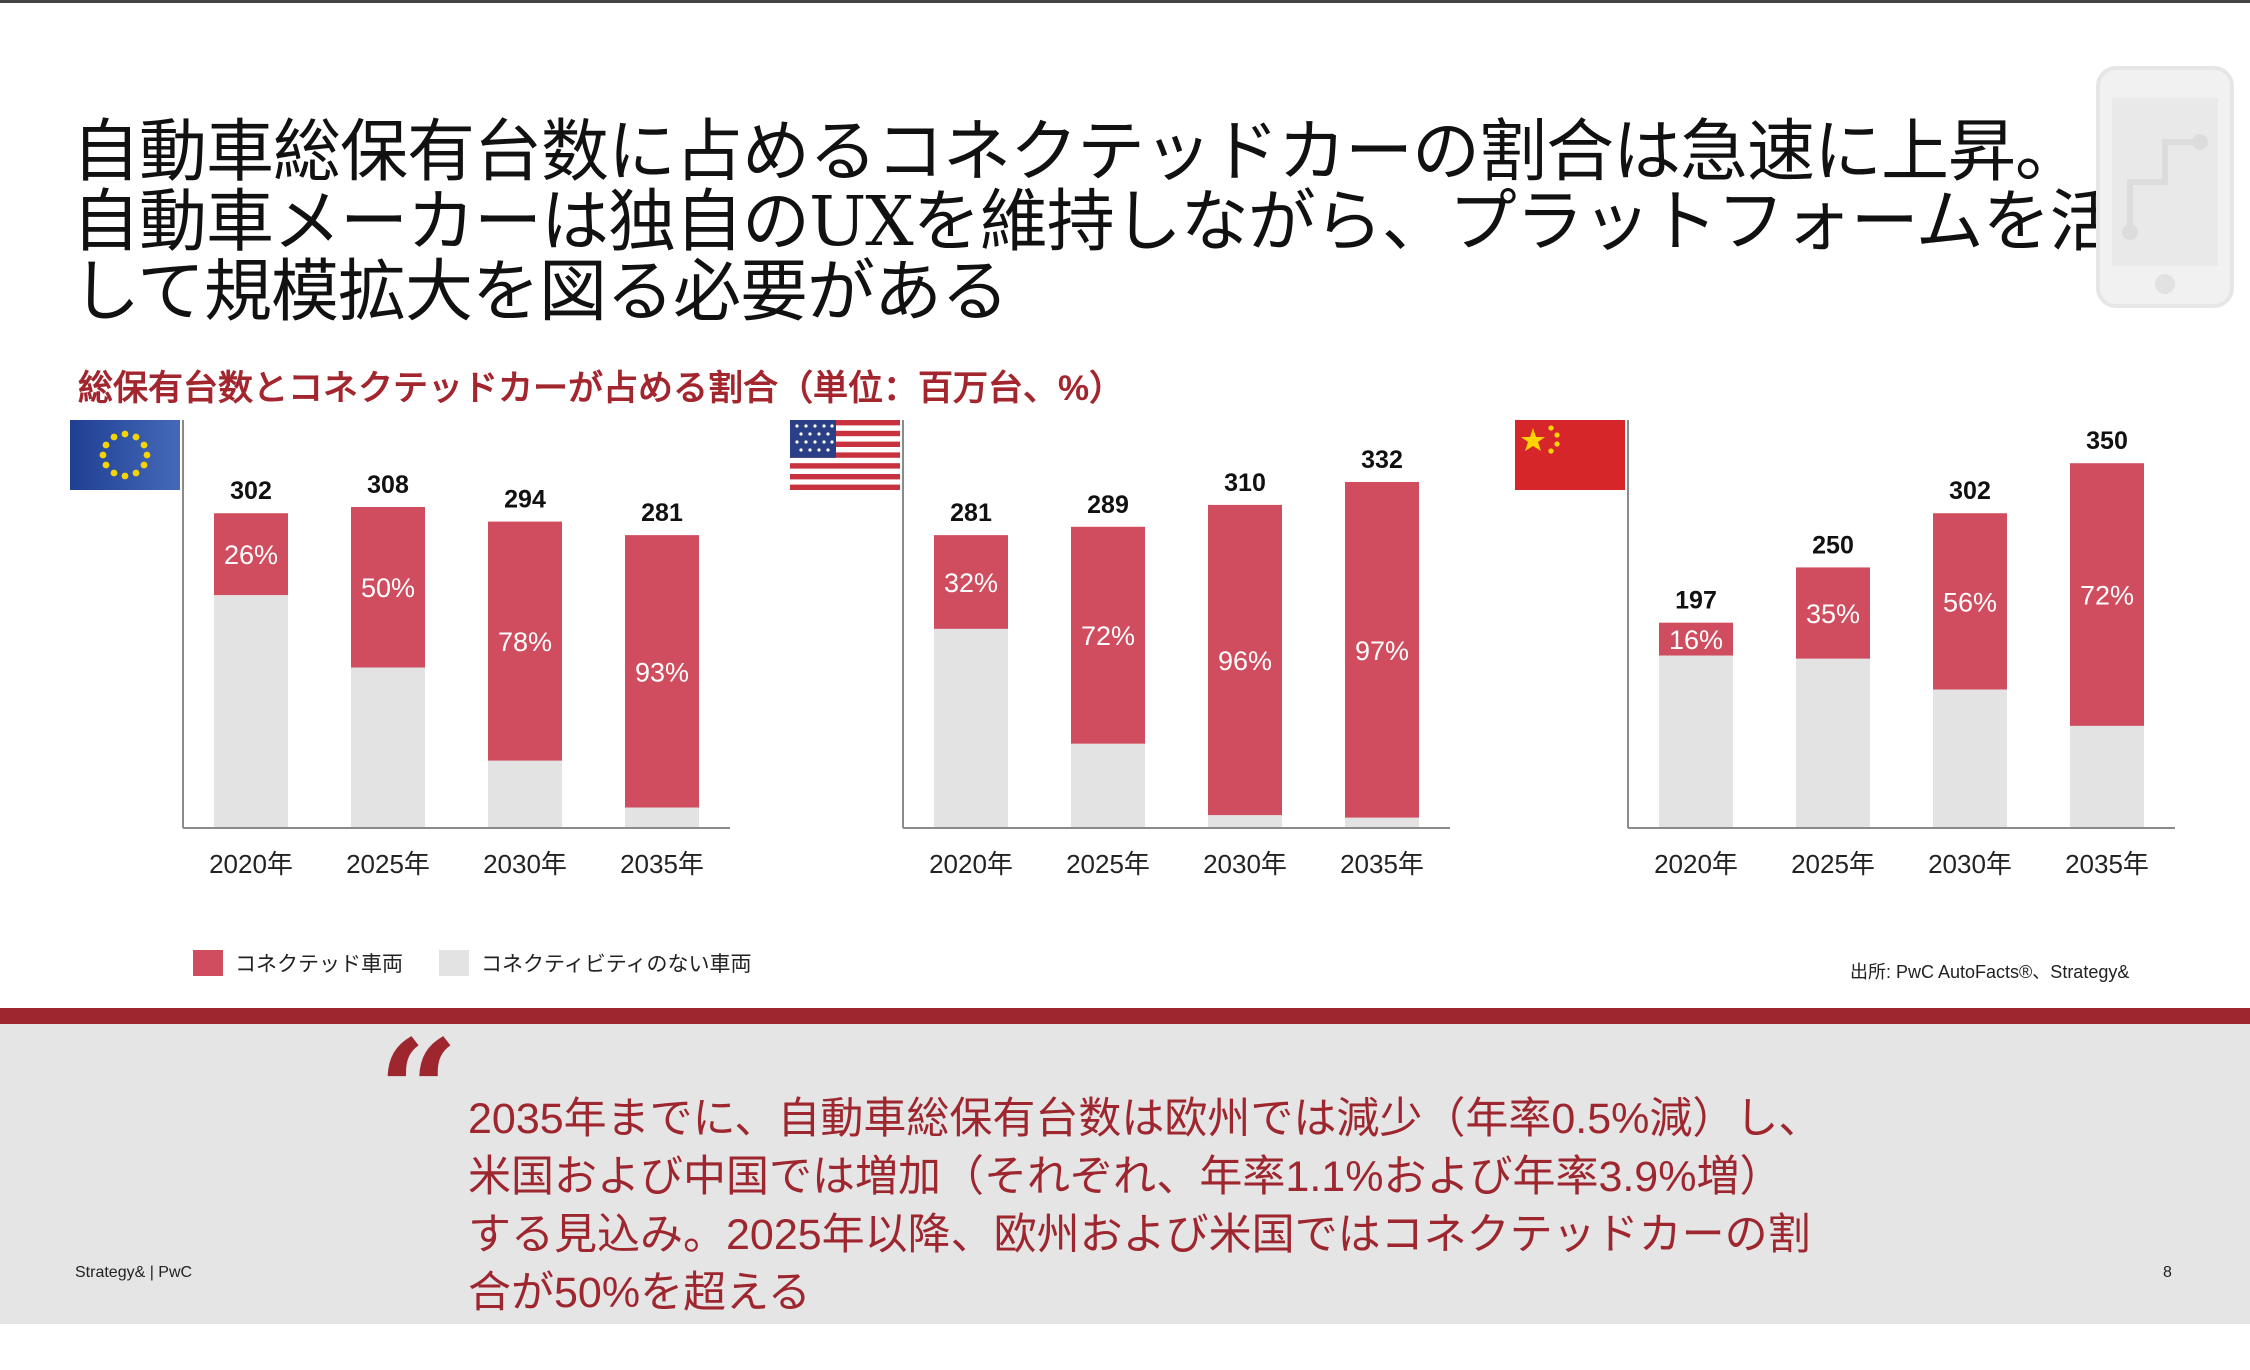  I want to click on bar-percent-label: 50%, so click(388, 588).